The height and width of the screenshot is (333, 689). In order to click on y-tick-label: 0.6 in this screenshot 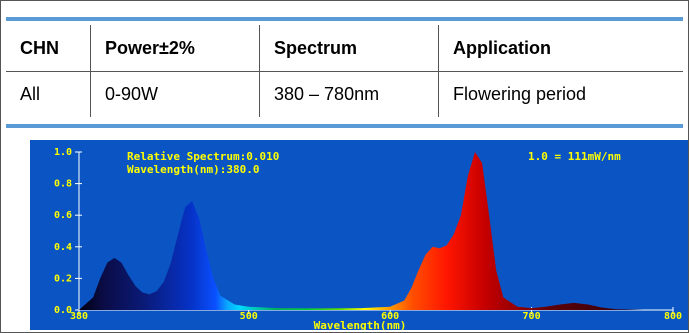, I will do `click(63, 215)`.